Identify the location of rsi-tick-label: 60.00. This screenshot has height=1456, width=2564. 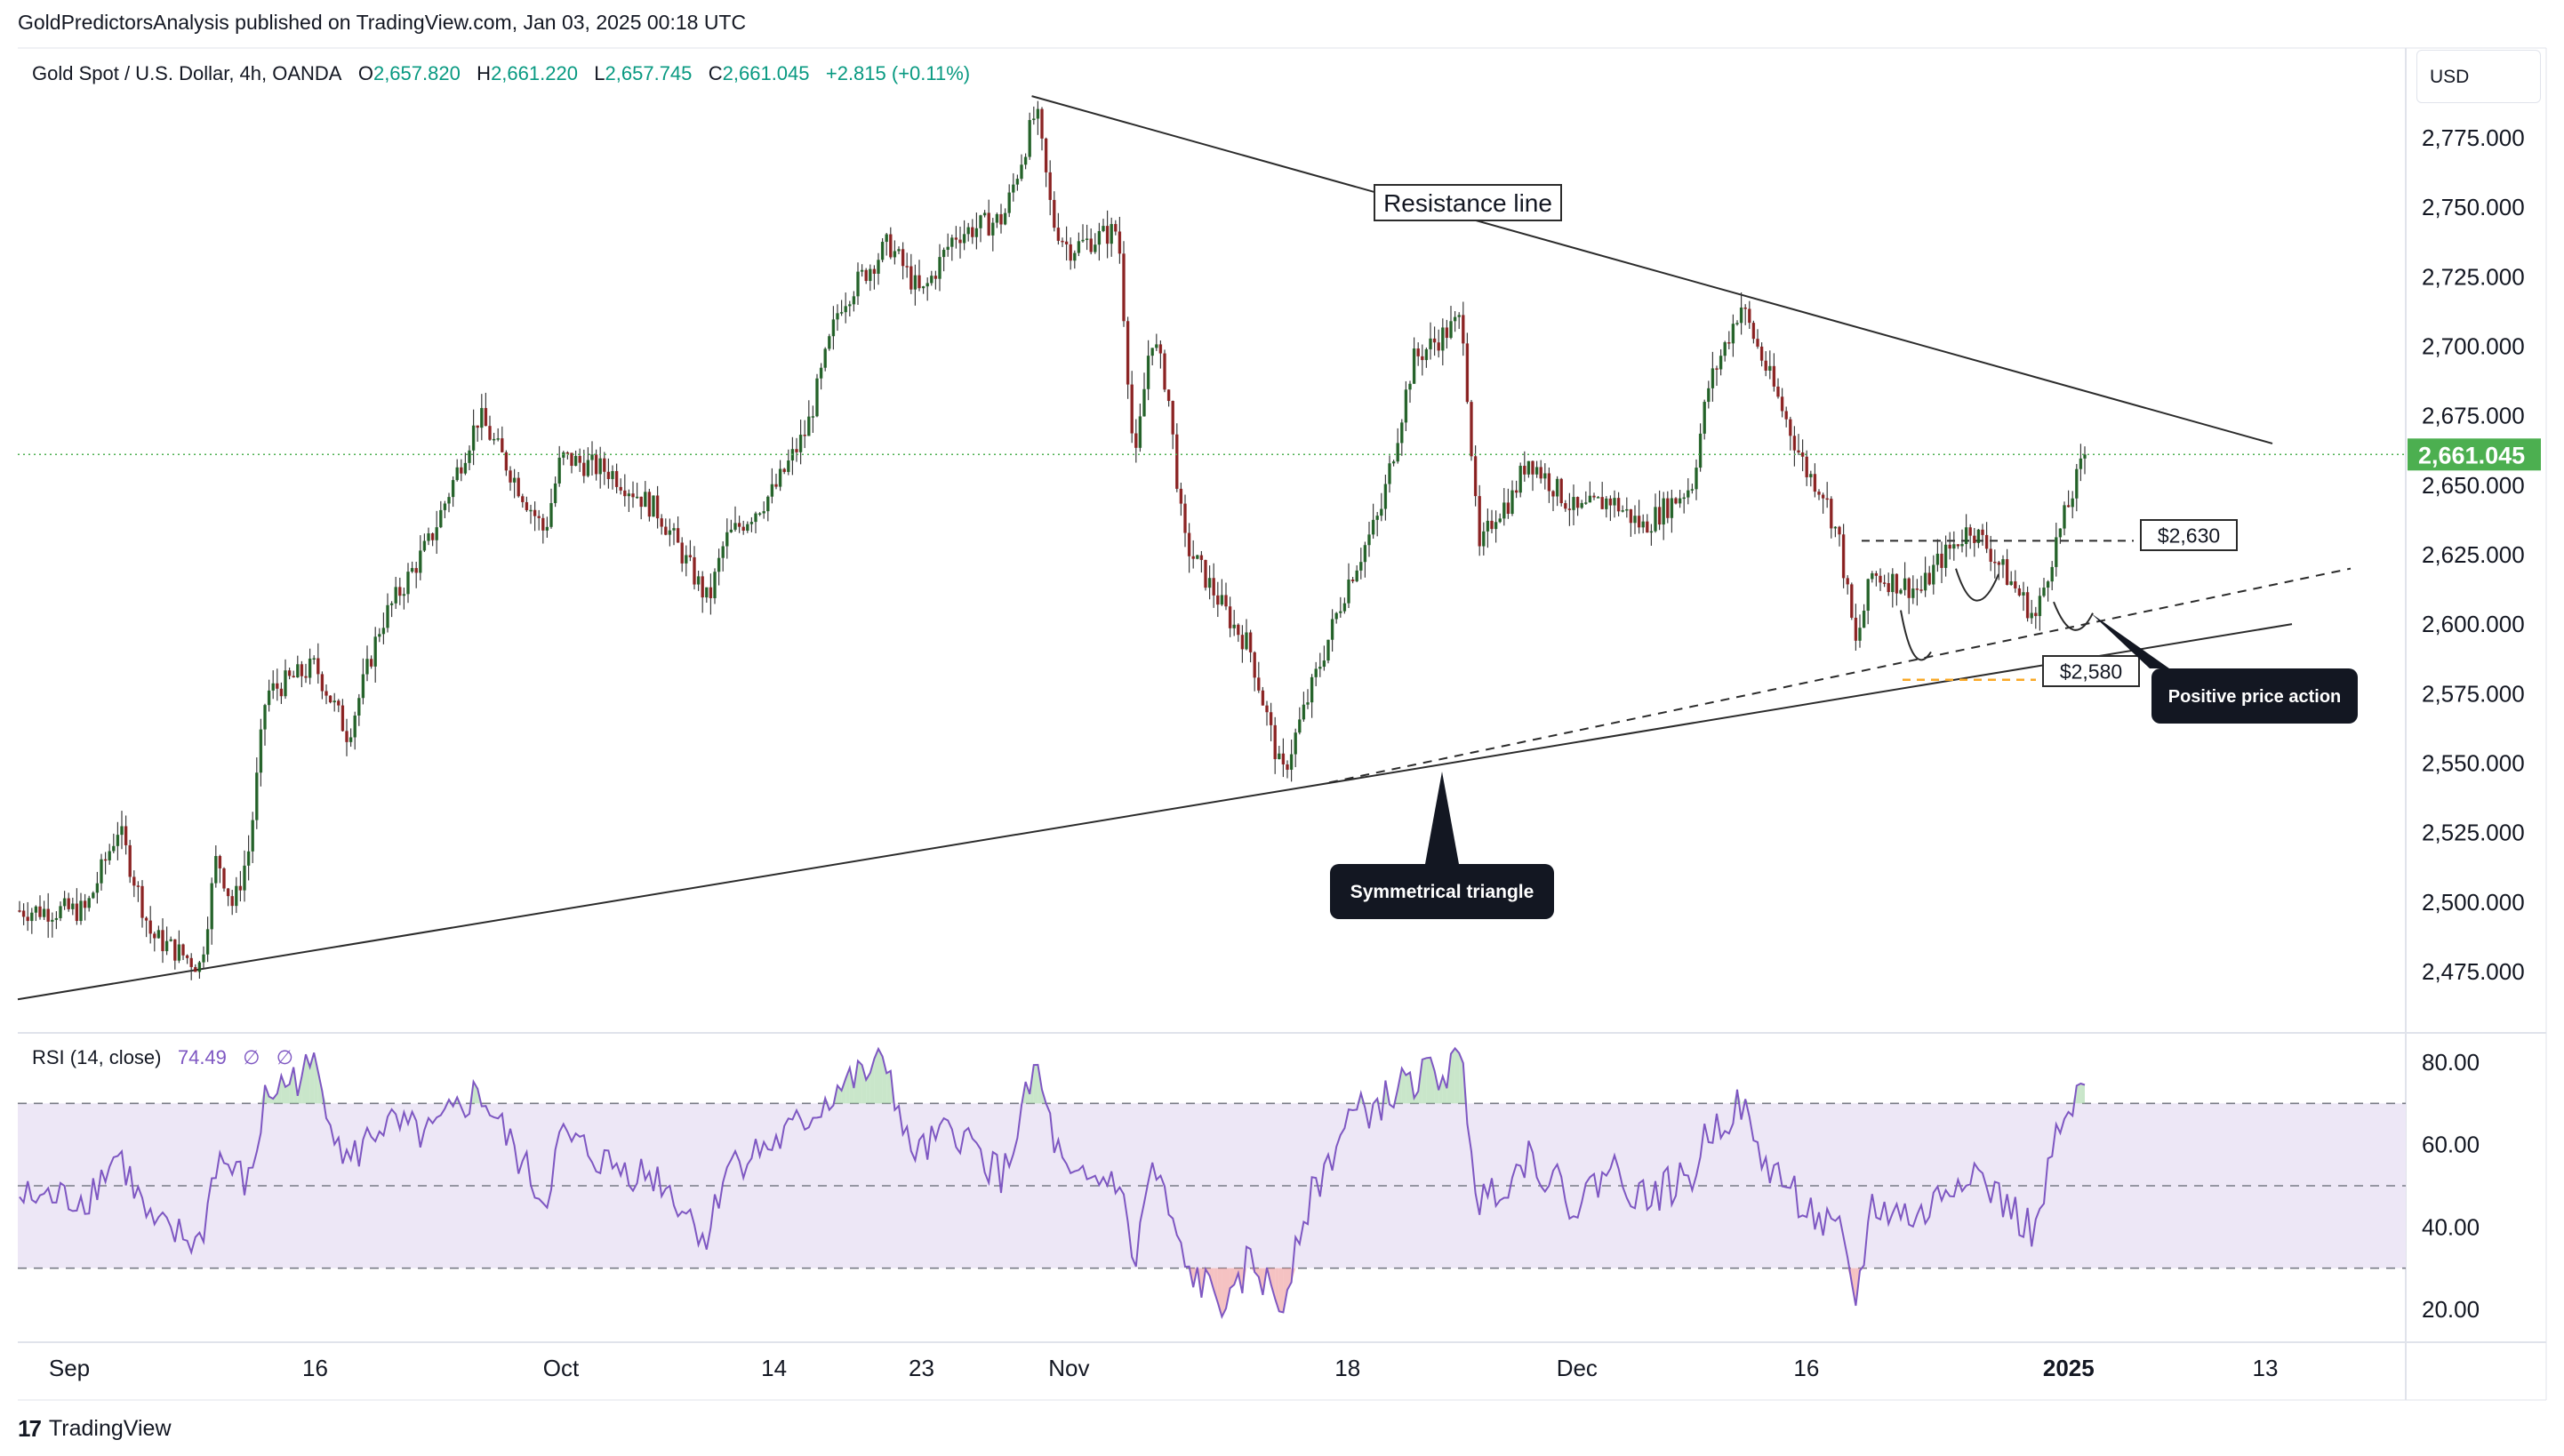
(2451, 1145).